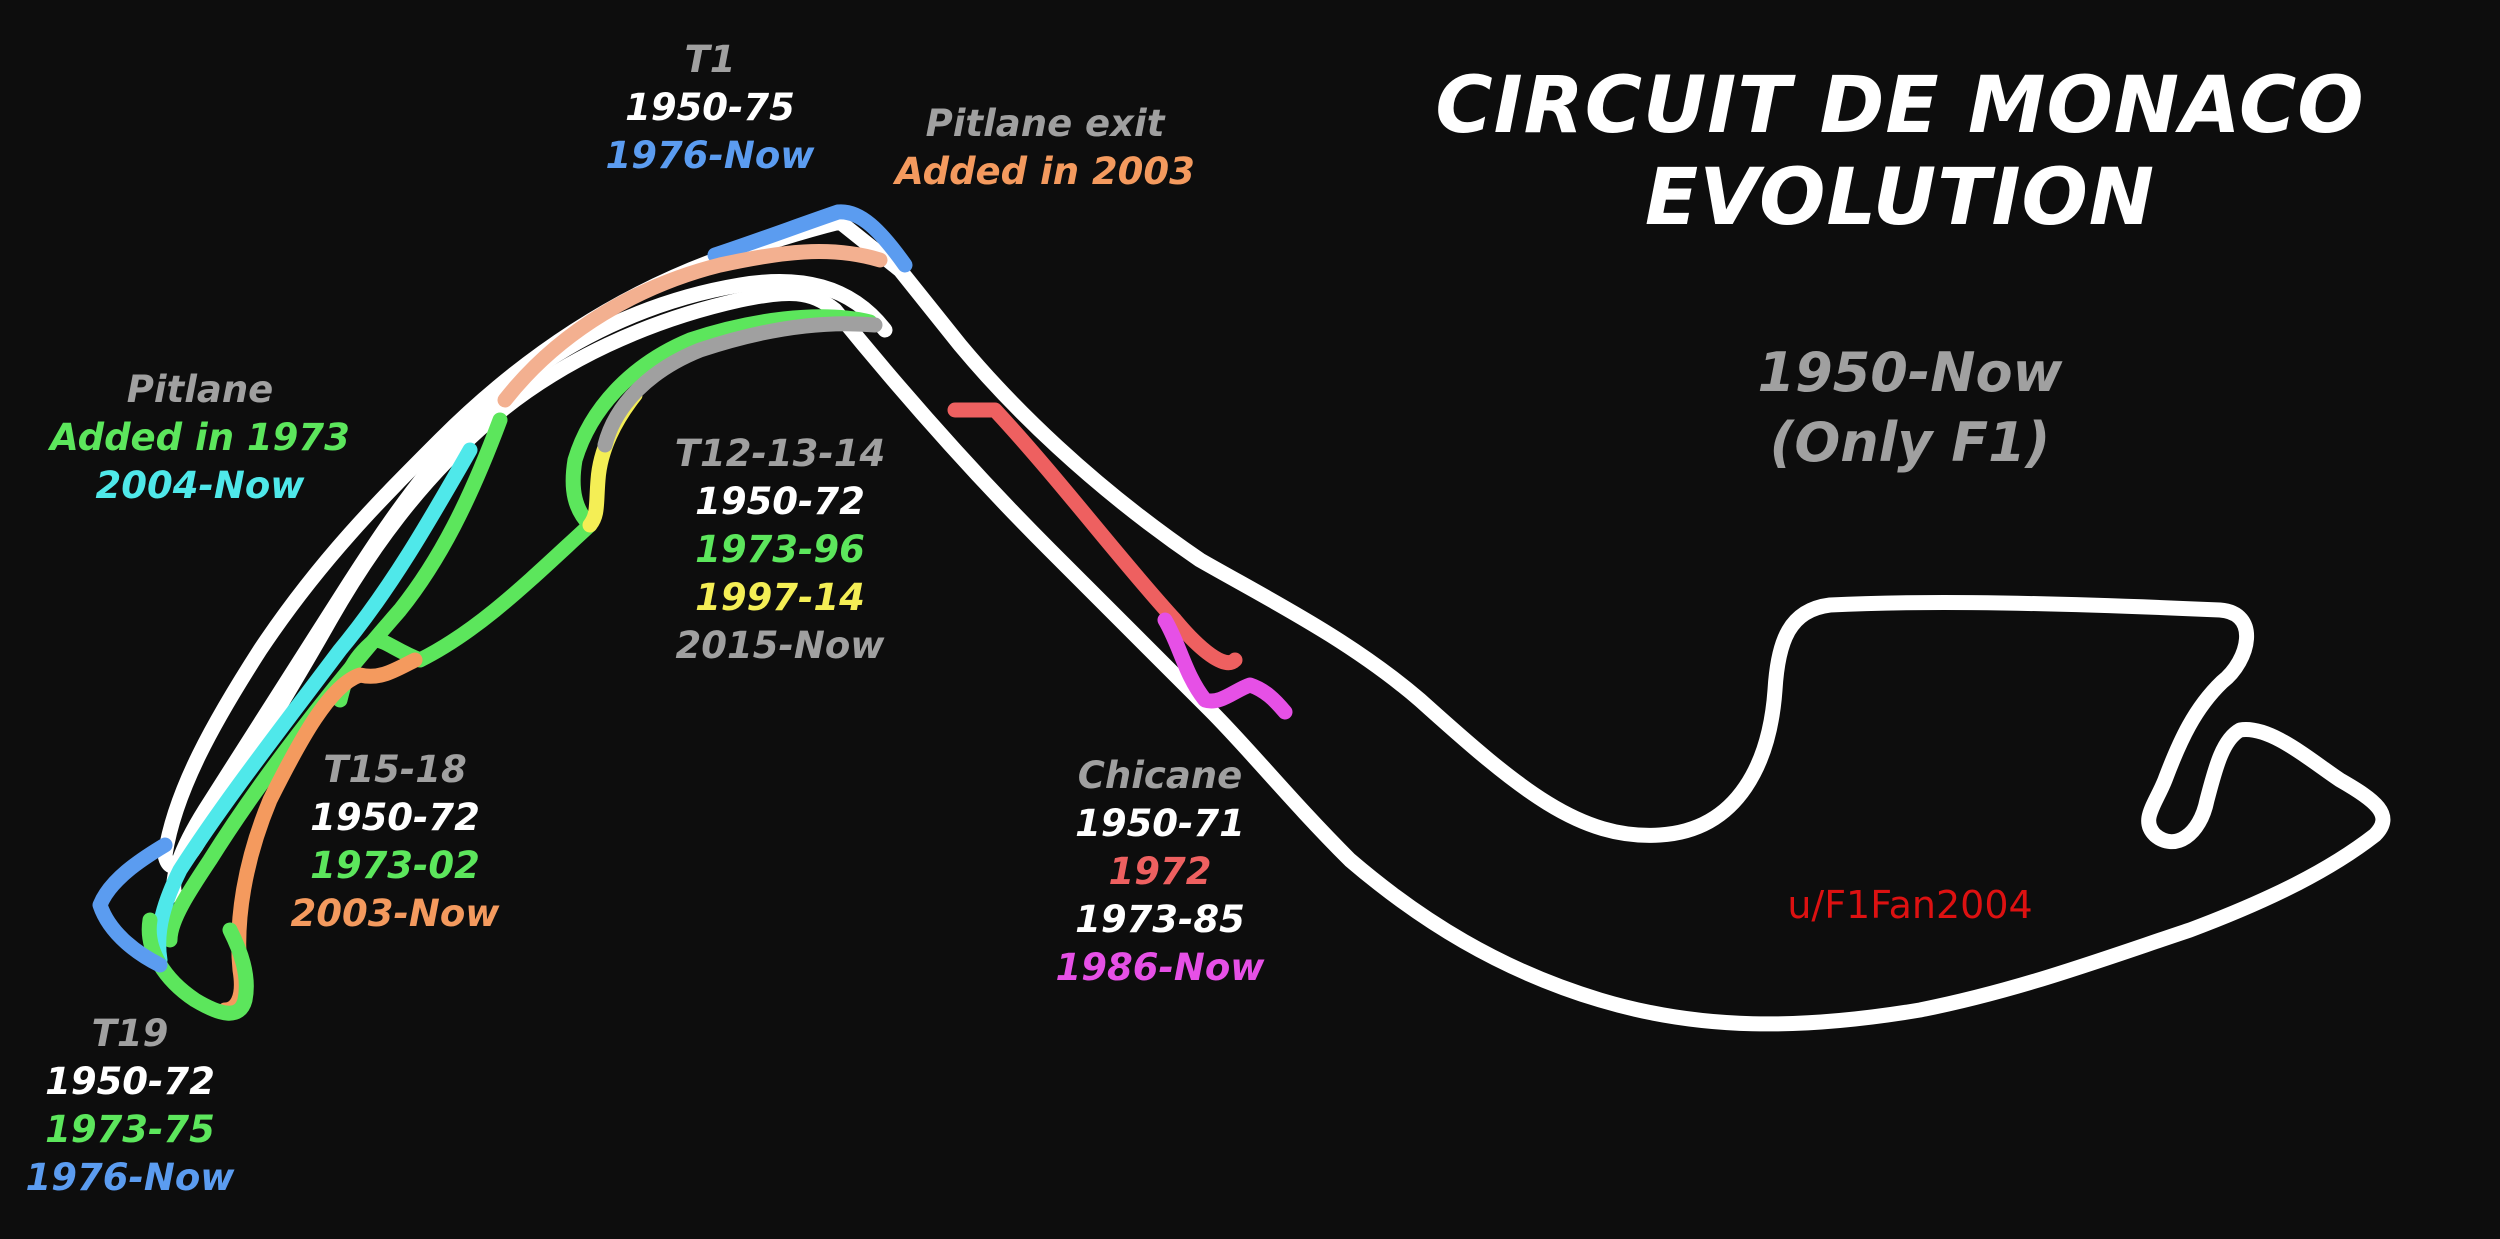 This screenshot has height=1239, width=2500. What do you see at coordinates (780, 645) in the screenshot?
I see `t12-13-14-line: 2015-Now` at bounding box center [780, 645].